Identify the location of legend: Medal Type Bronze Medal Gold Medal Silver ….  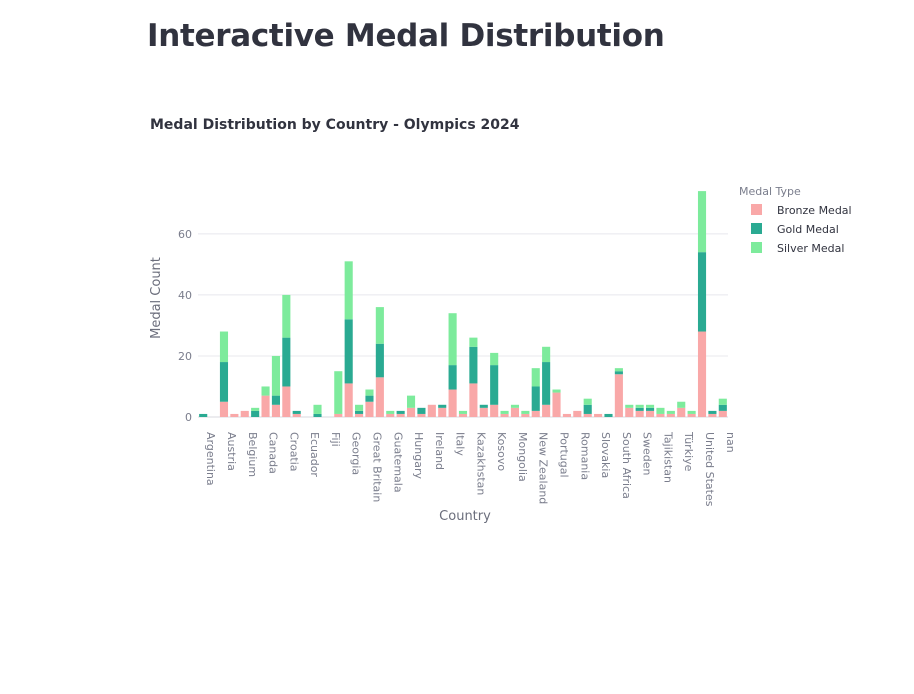
(795, 220).